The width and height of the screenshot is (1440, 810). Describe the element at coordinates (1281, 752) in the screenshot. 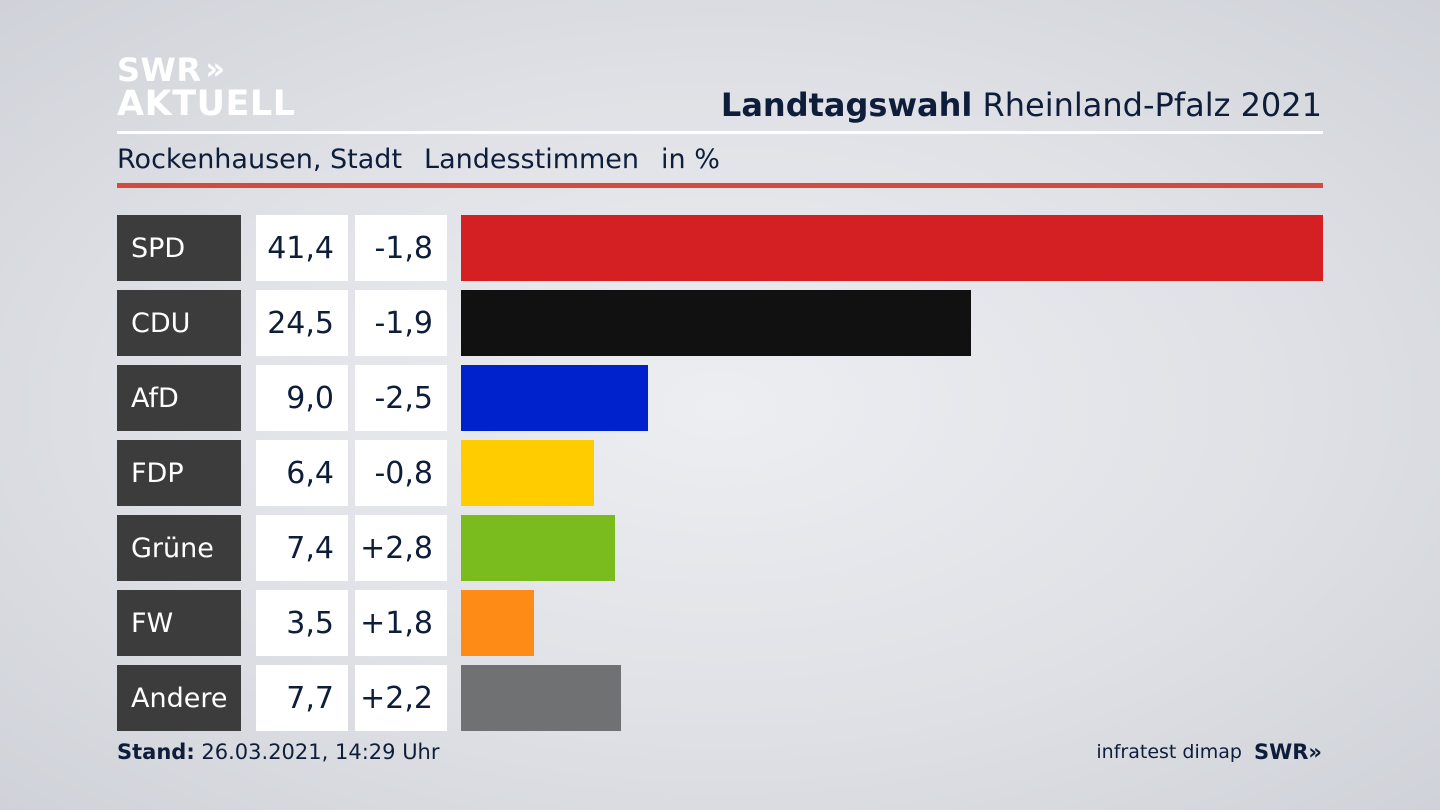

I see `footer-swr-text: SWR` at that location.